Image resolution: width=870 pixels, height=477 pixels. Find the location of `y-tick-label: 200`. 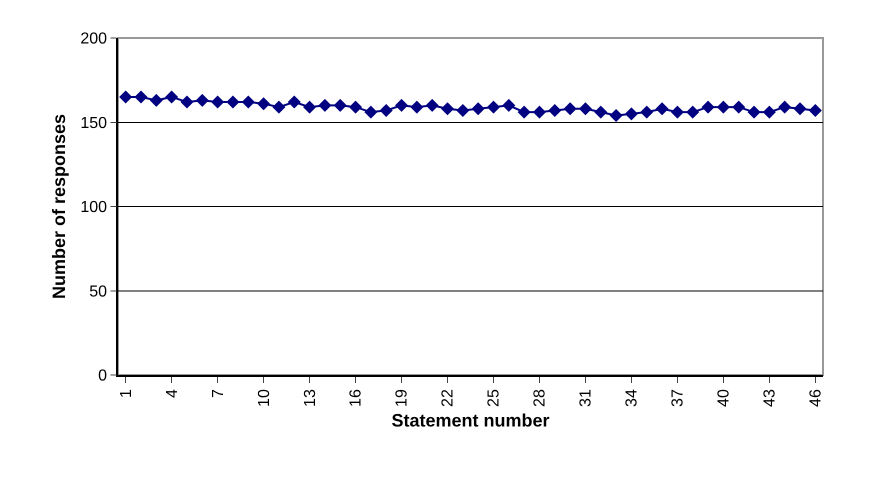

y-tick-label: 200 is located at coordinates (94, 39).